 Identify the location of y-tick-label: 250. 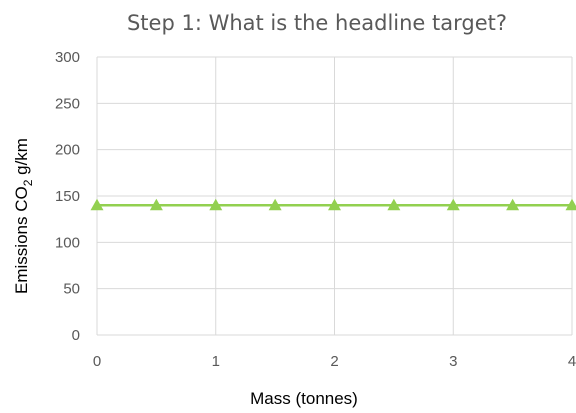
(67, 103).